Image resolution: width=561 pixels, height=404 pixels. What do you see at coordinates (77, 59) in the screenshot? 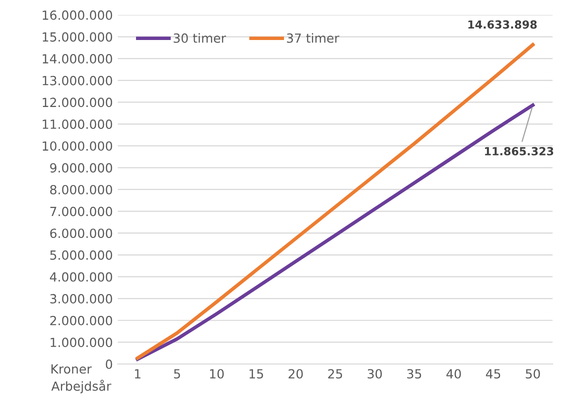
I see `y-tick-label: 14.000.000` at bounding box center [77, 59].